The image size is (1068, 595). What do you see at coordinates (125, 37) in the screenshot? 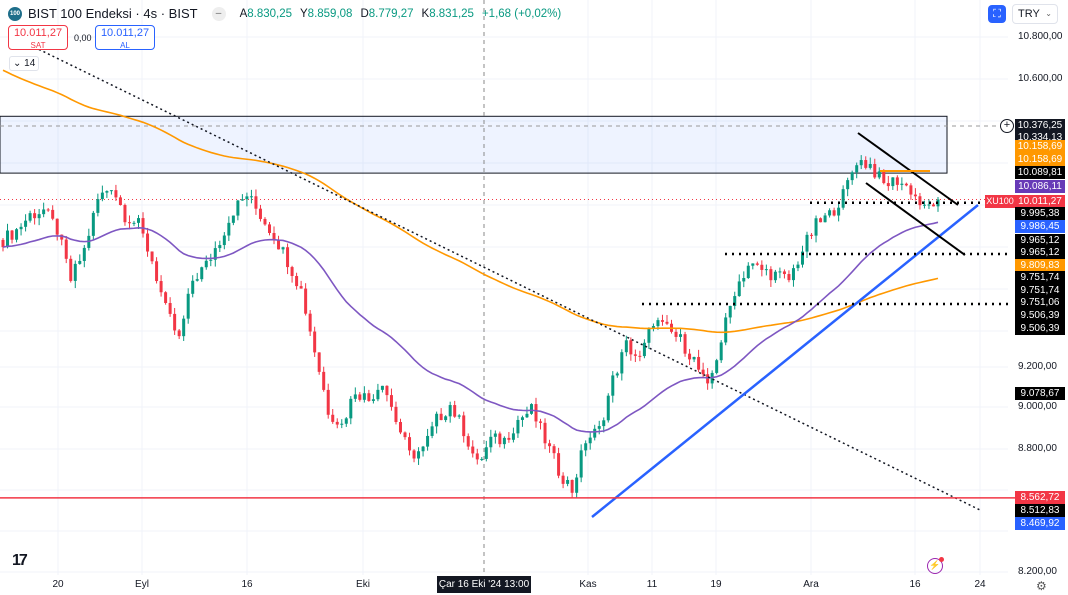
I see `buy-button: 10.011,27 AL` at bounding box center [125, 37].